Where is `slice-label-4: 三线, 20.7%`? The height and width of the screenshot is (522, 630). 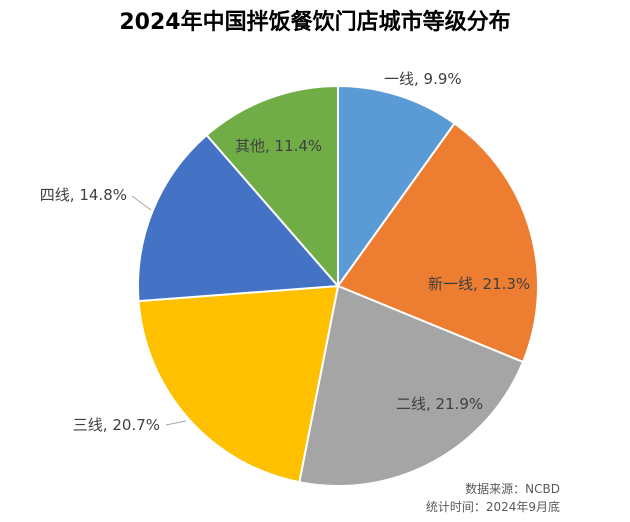 slice-label-4: 三线, 20.7% is located at coordinates (116, 425).